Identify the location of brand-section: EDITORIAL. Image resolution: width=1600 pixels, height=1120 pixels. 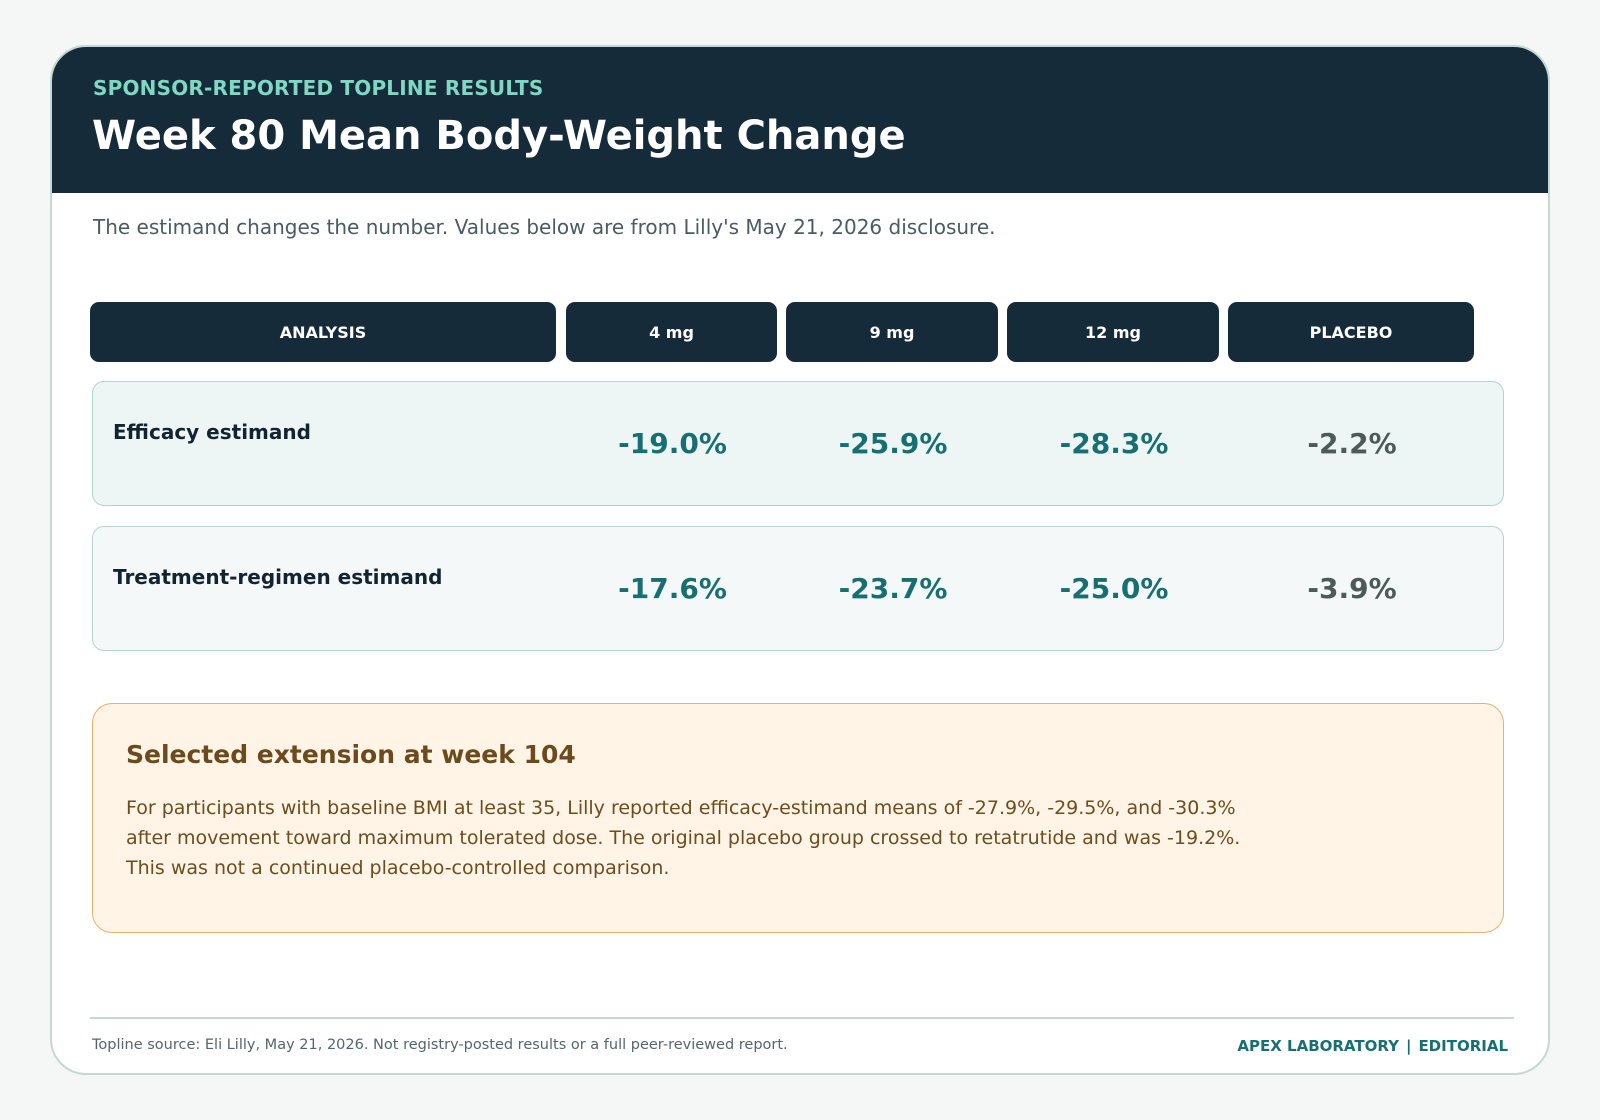
(1463, 1046).